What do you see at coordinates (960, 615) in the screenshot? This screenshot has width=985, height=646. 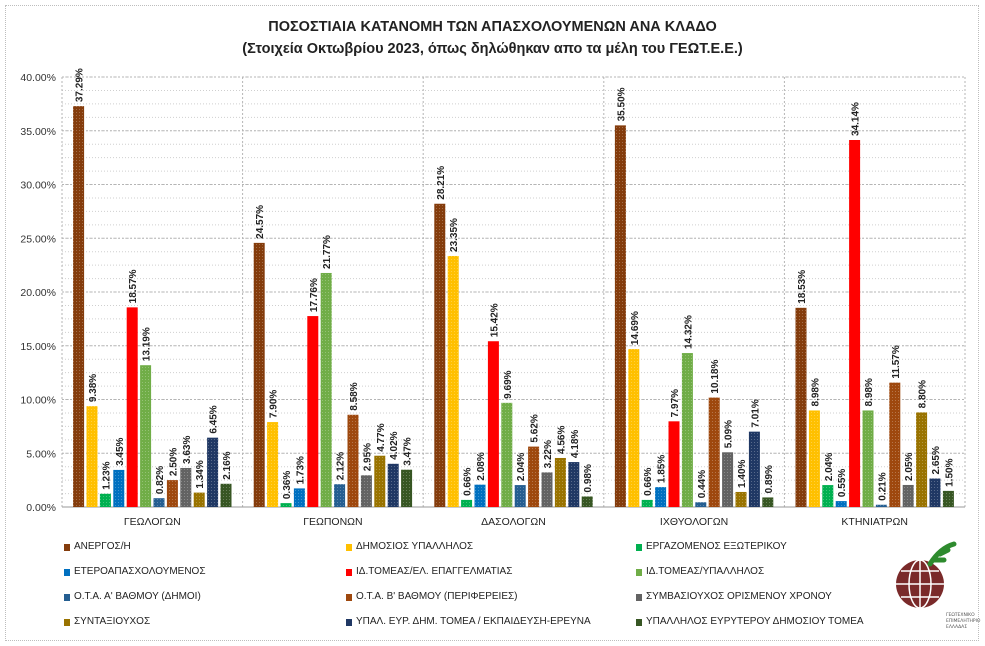 I see `svg-text: ΓΕΩΤΕΧΝΙΚΟ` at bounding box center [960, 615].